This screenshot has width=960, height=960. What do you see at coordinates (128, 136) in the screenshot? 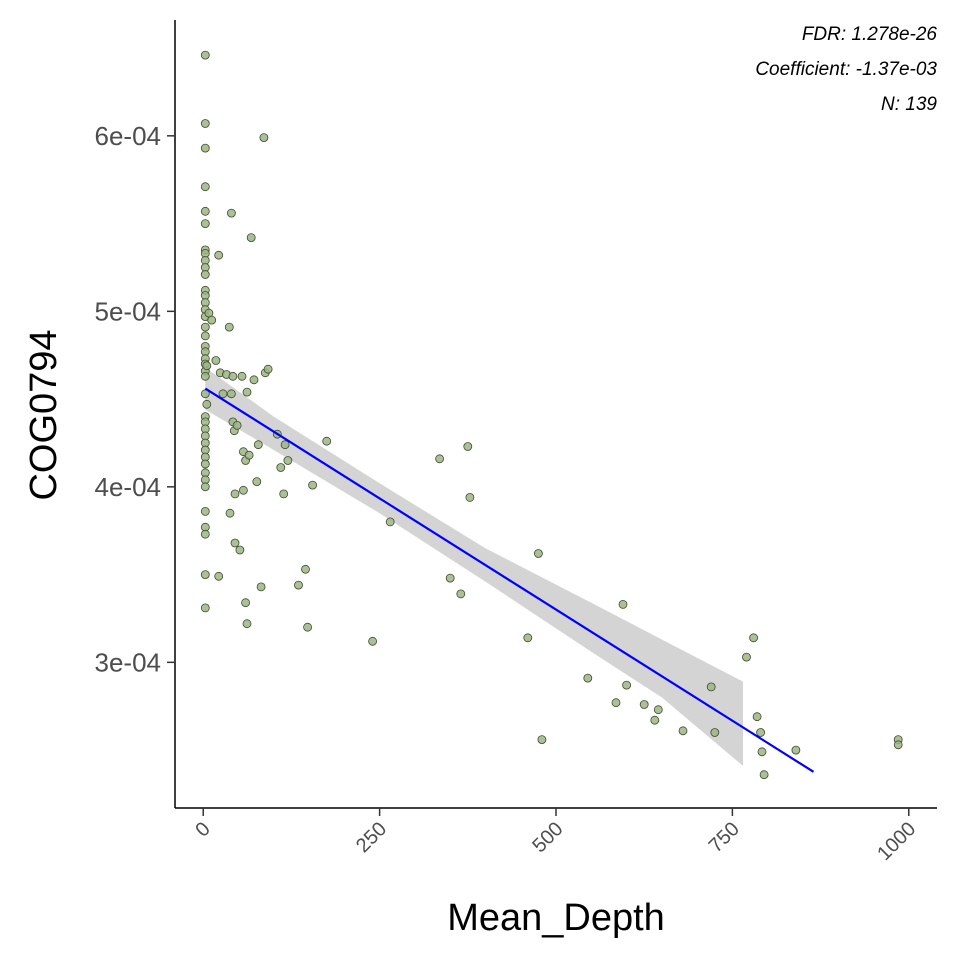
I see `y-tick-label: 6e-04` at bounding box center [128, 136].